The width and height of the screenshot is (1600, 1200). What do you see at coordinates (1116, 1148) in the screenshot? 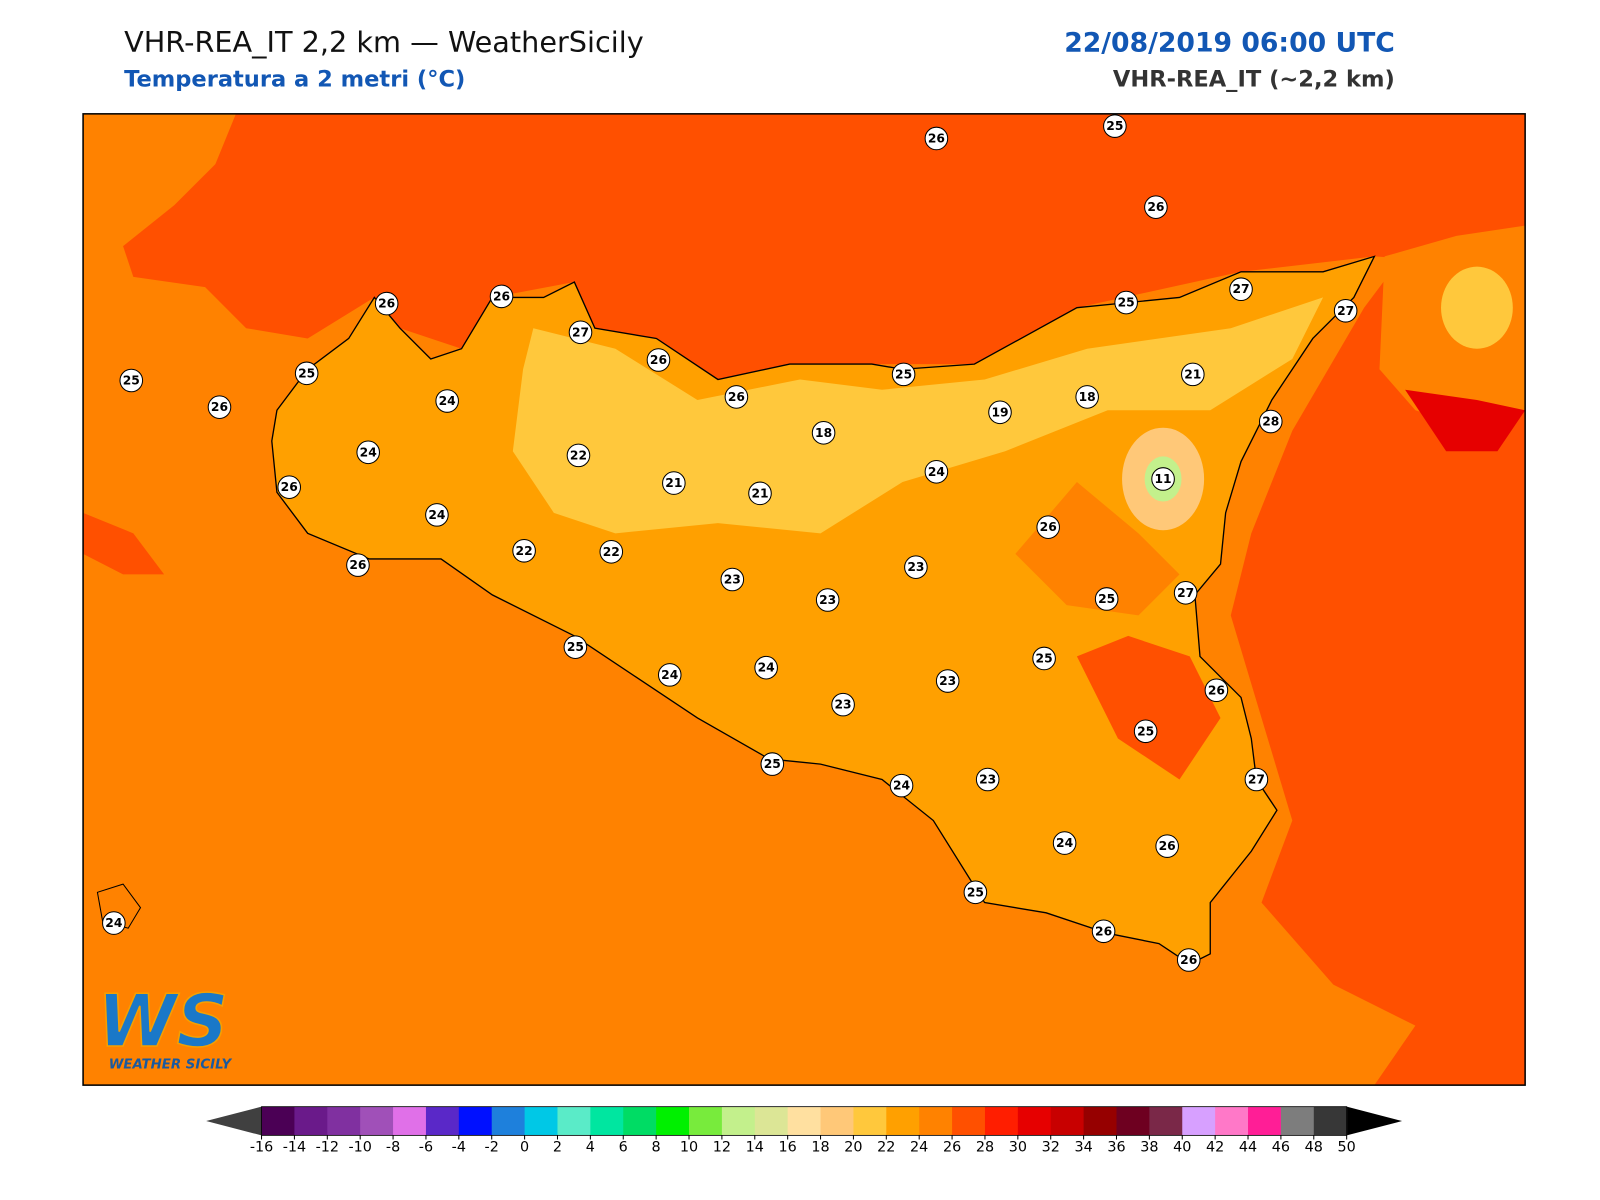
I see `colorbar-tick-label: 36` at bounding box center [1116, 1148].